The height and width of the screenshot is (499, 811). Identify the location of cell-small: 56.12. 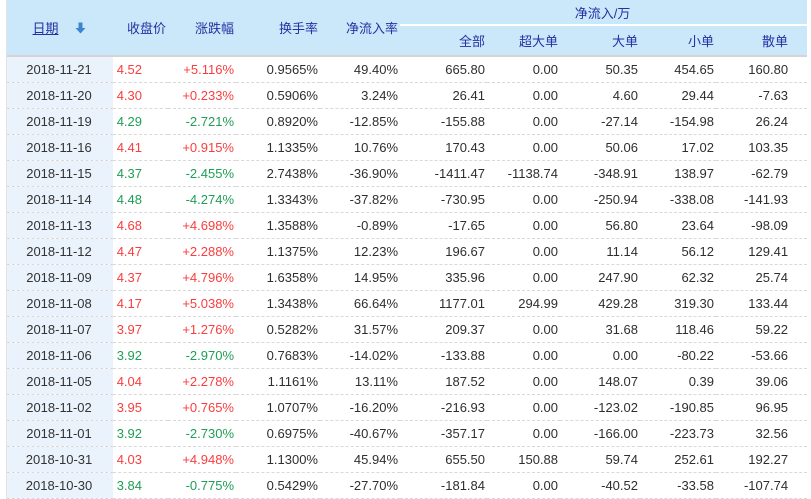
(678, 251).